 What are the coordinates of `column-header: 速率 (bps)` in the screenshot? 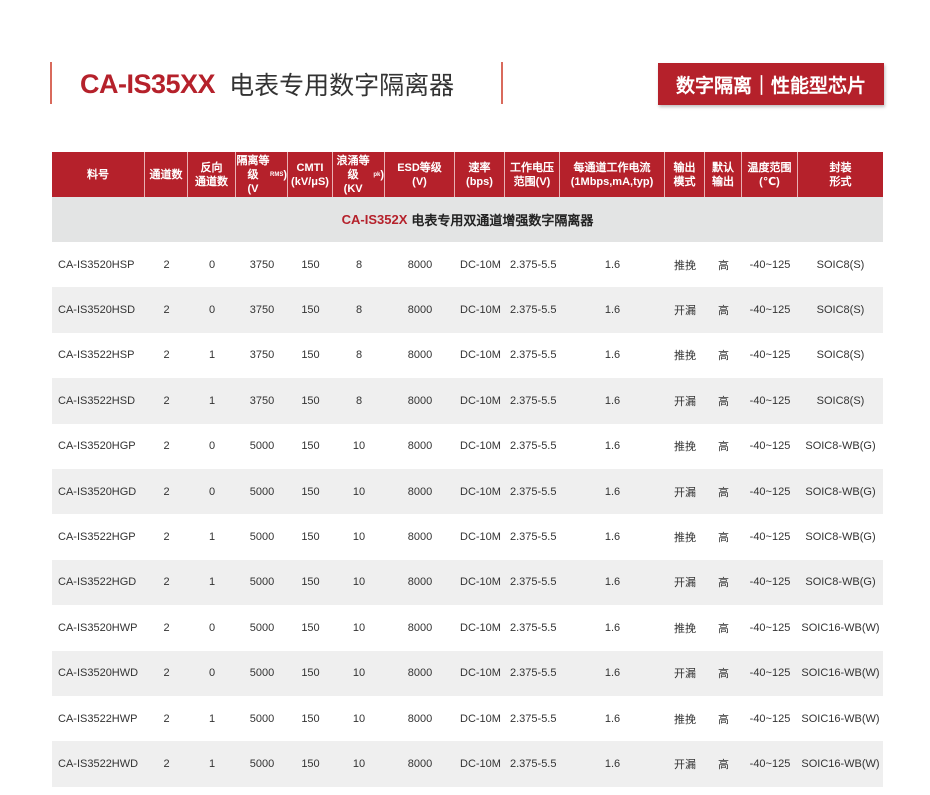 It's located at (480, 174).